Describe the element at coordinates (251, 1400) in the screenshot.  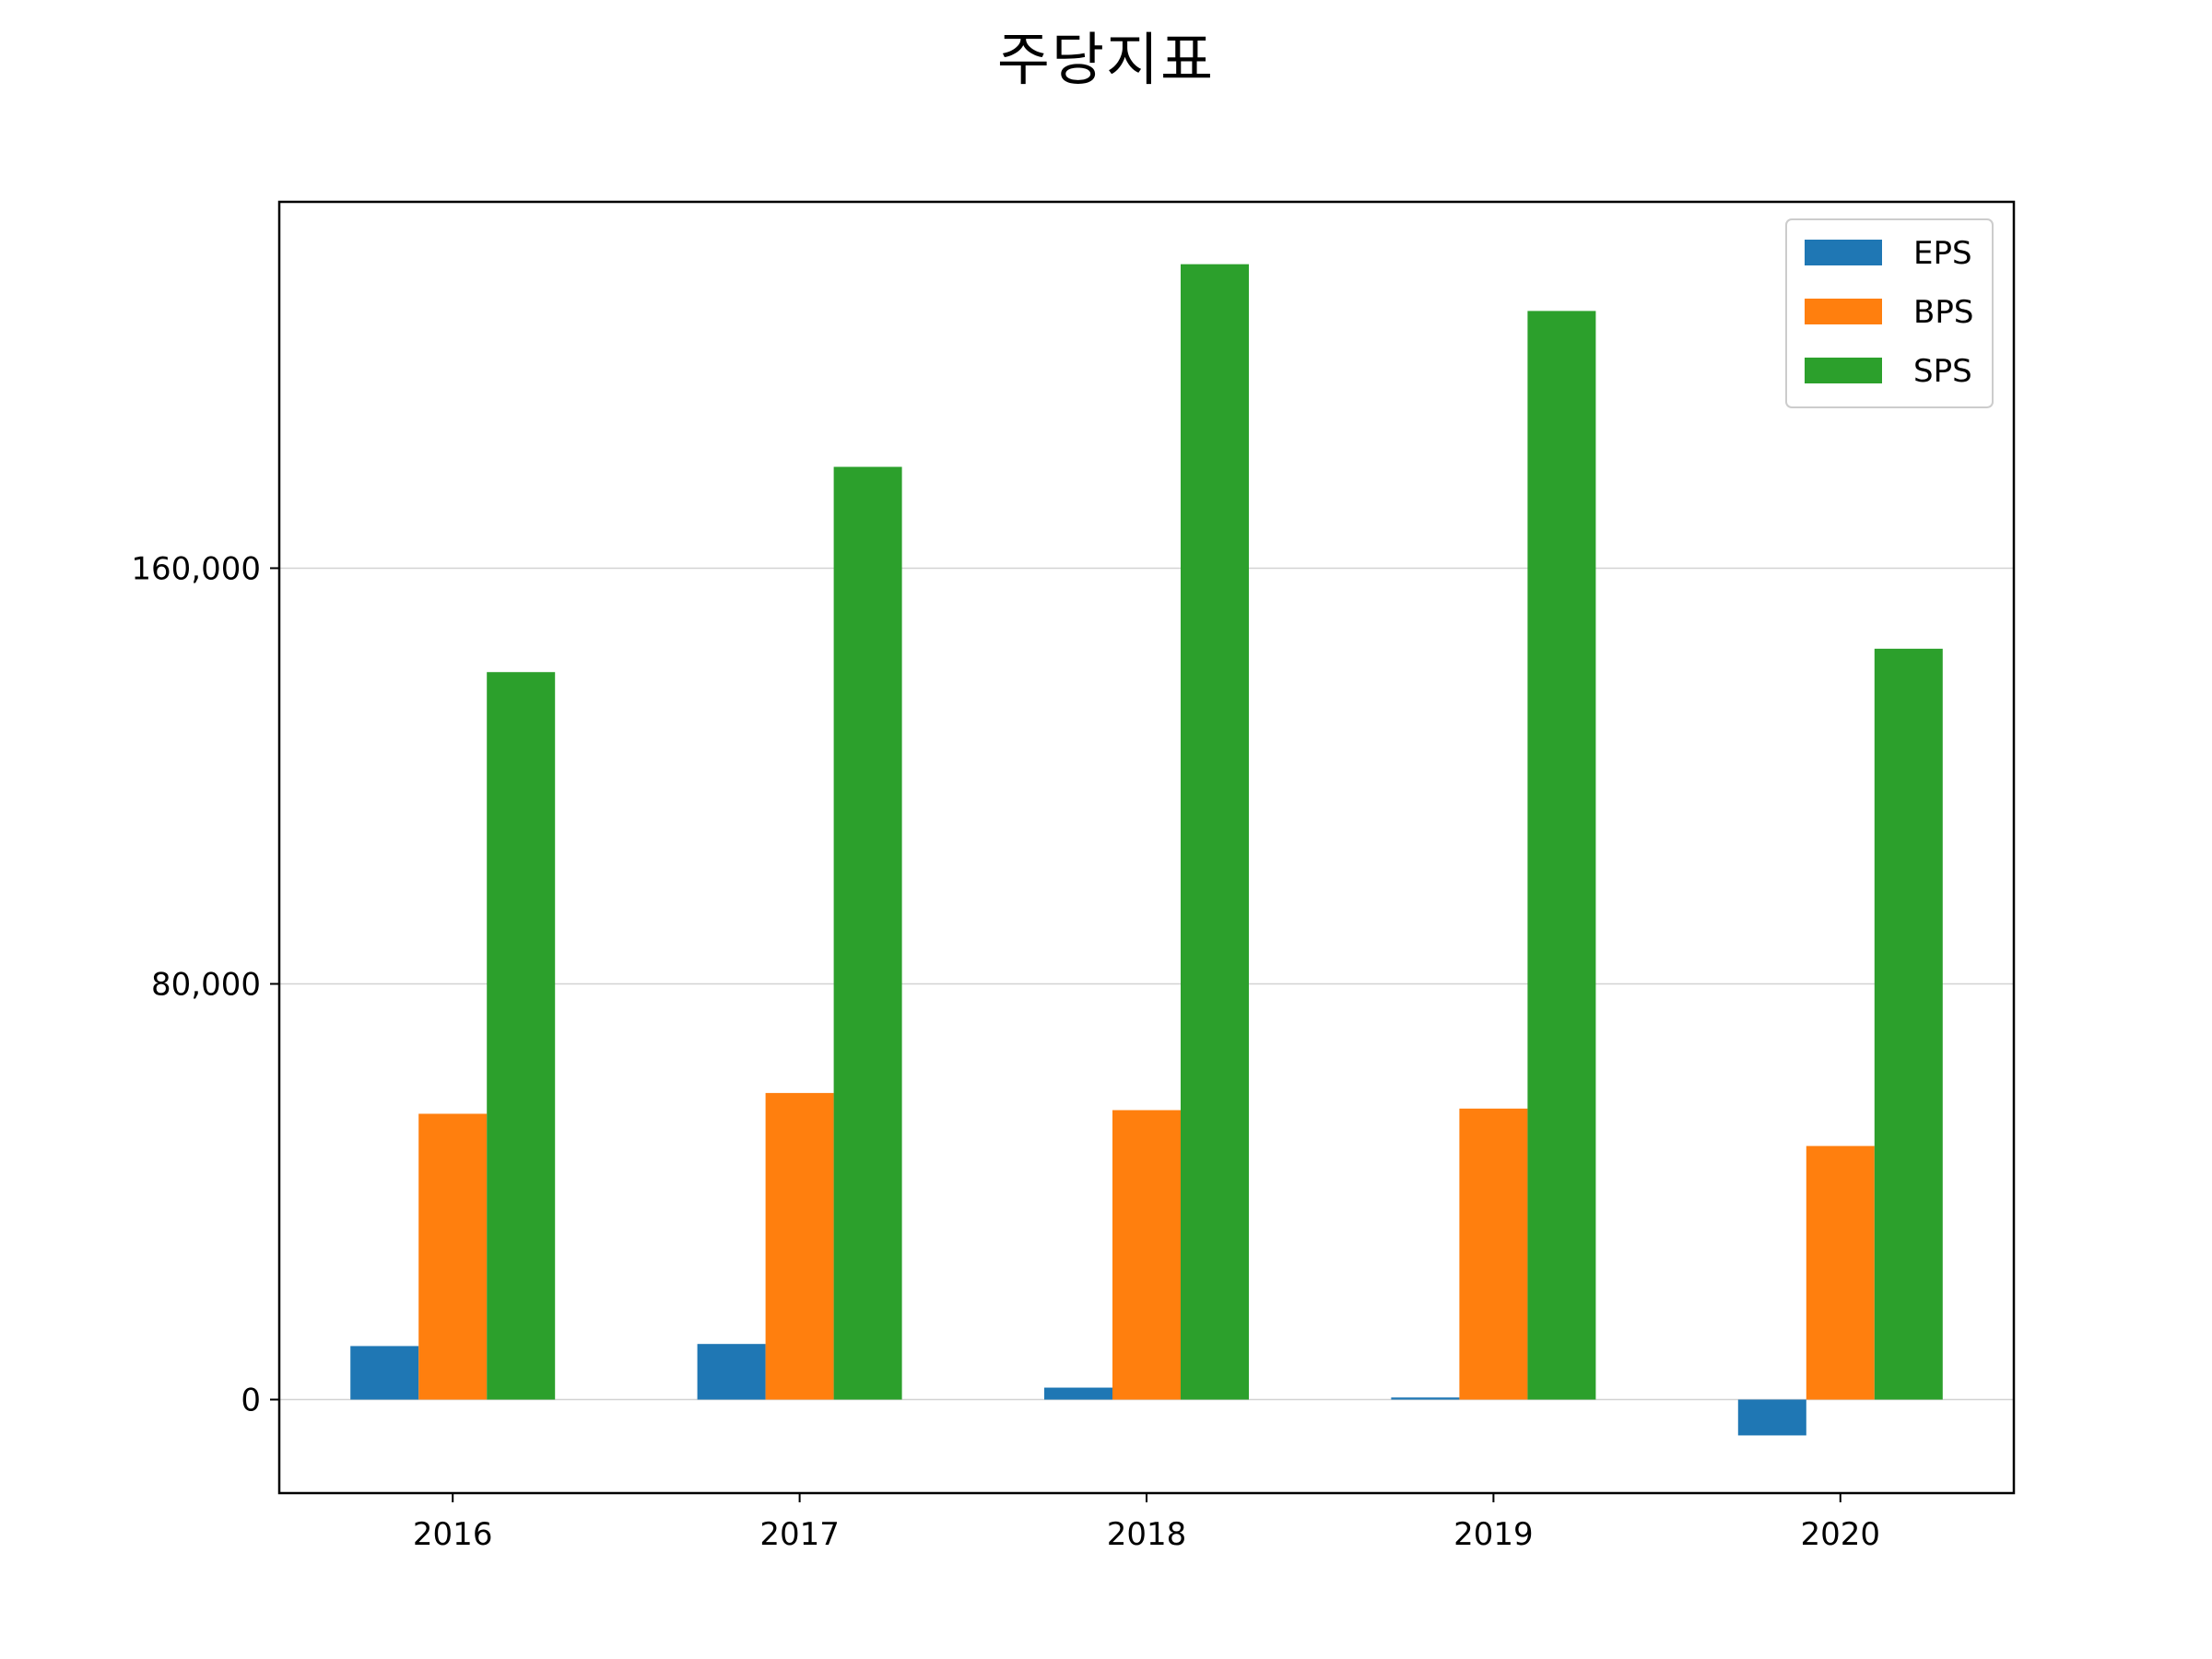
I see `y-tick-label: 0` at that location.